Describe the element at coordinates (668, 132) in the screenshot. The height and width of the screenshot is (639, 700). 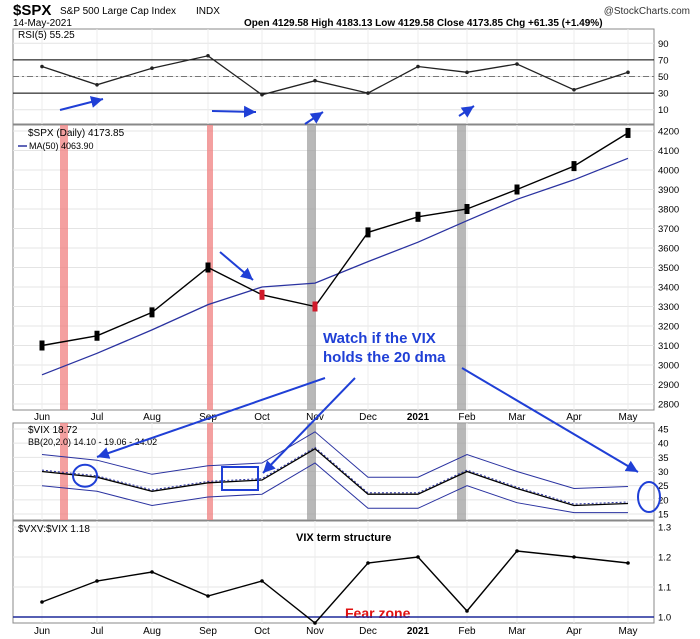
I see `spx-y-tick-label: 4200` at that location.